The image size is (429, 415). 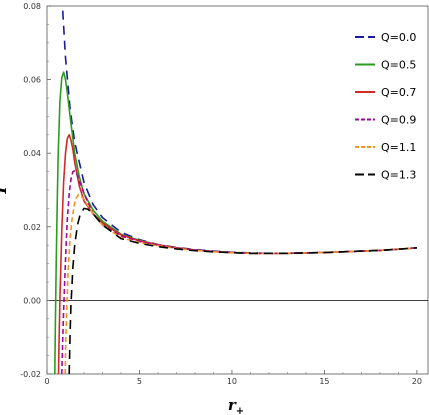 What do you see at coordinates (398, 147) in the screenshot?
I see `legend-label: Q=1.1` at bounding box center [398, 147].